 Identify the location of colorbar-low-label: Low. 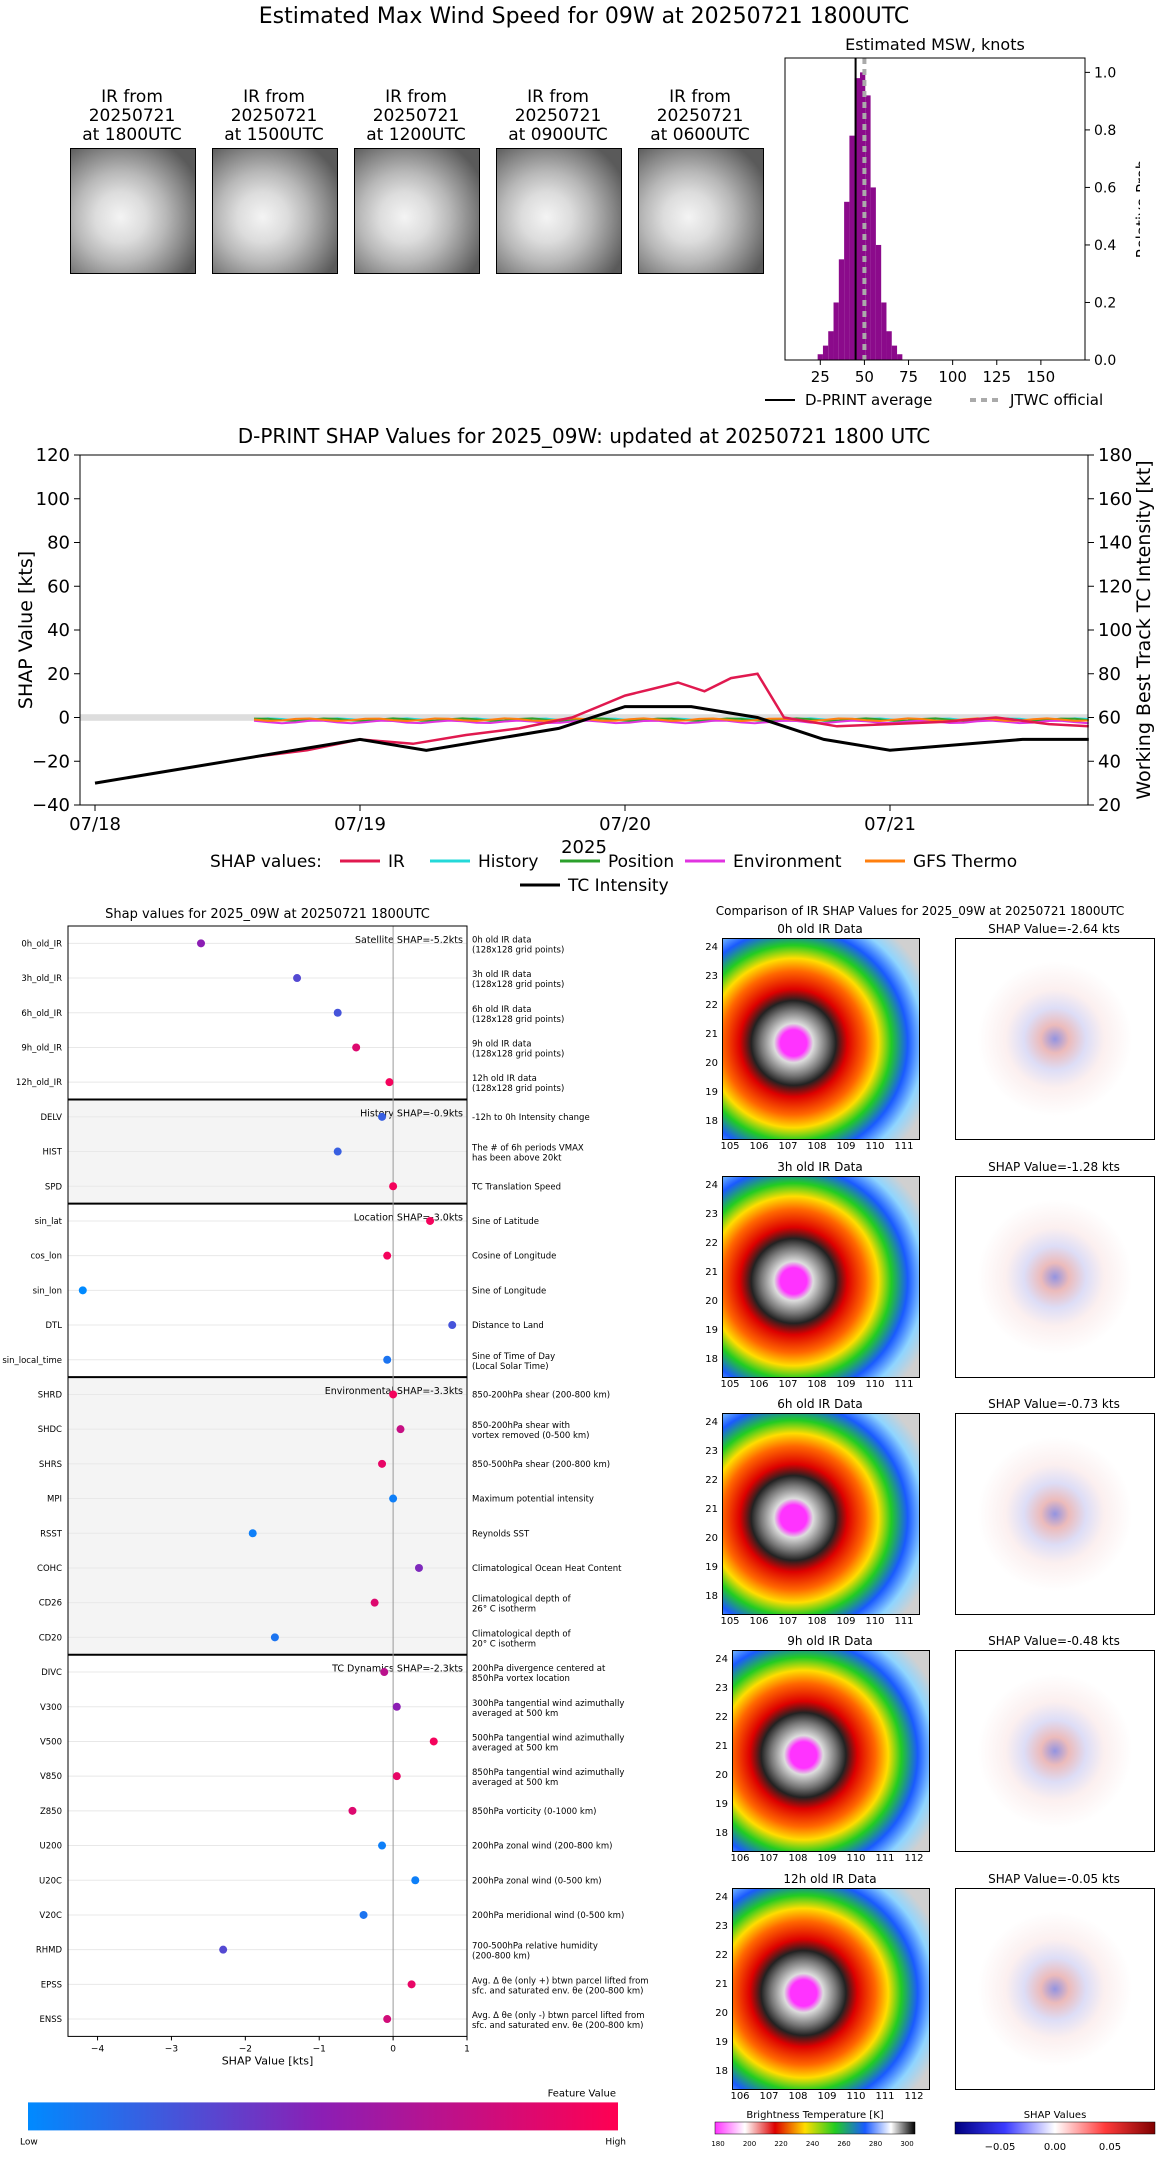
(29, 2142).